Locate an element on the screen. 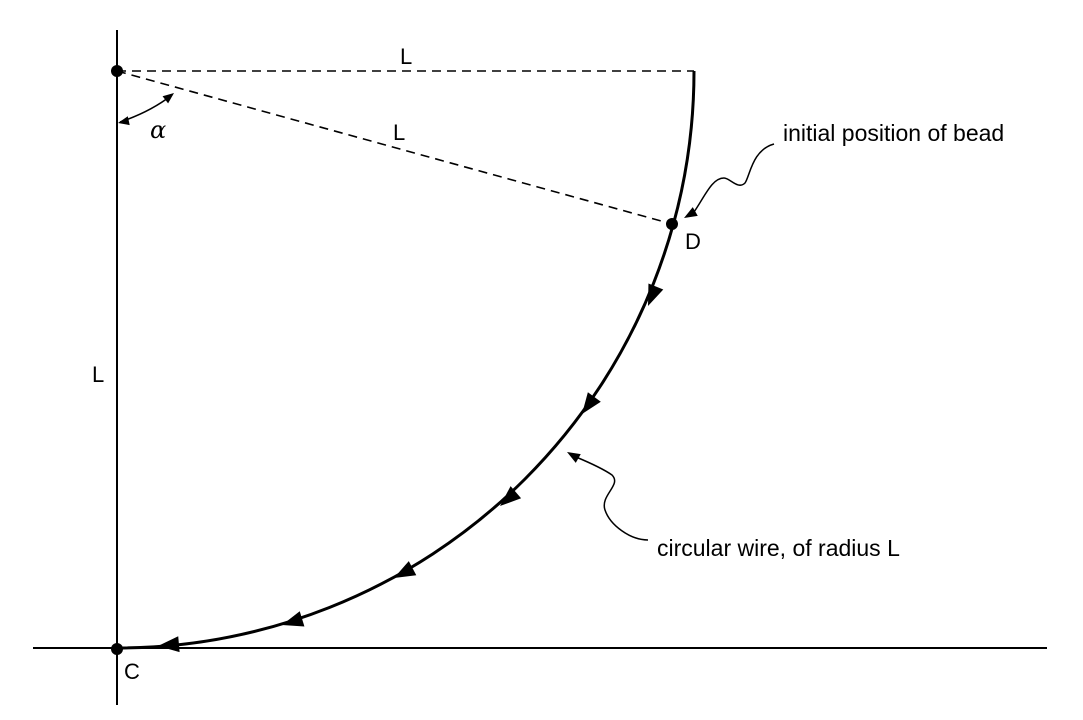 Image resolution: width=1083 pixels, height=720 pixels. angle-arc-arrow-right is located at coordinates (168, 98).